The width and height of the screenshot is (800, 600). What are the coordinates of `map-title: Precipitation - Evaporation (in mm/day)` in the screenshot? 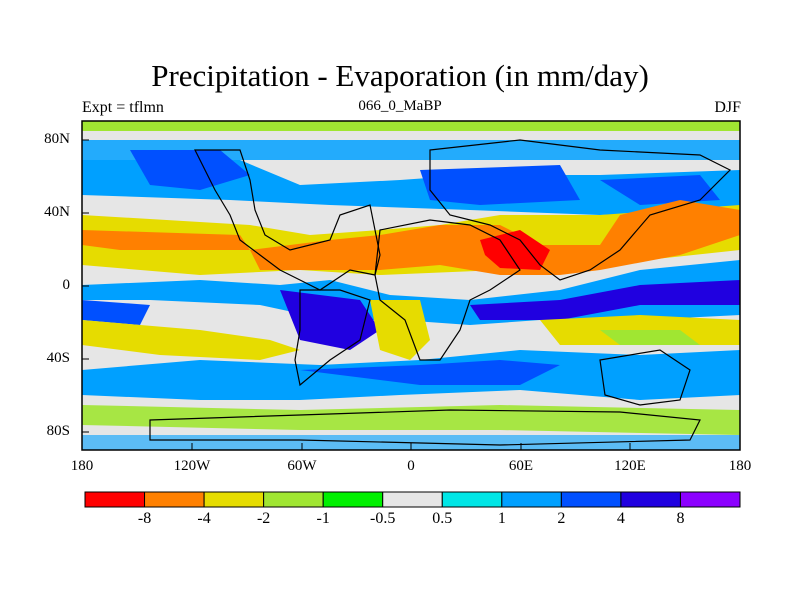 It's located at (400, 75).